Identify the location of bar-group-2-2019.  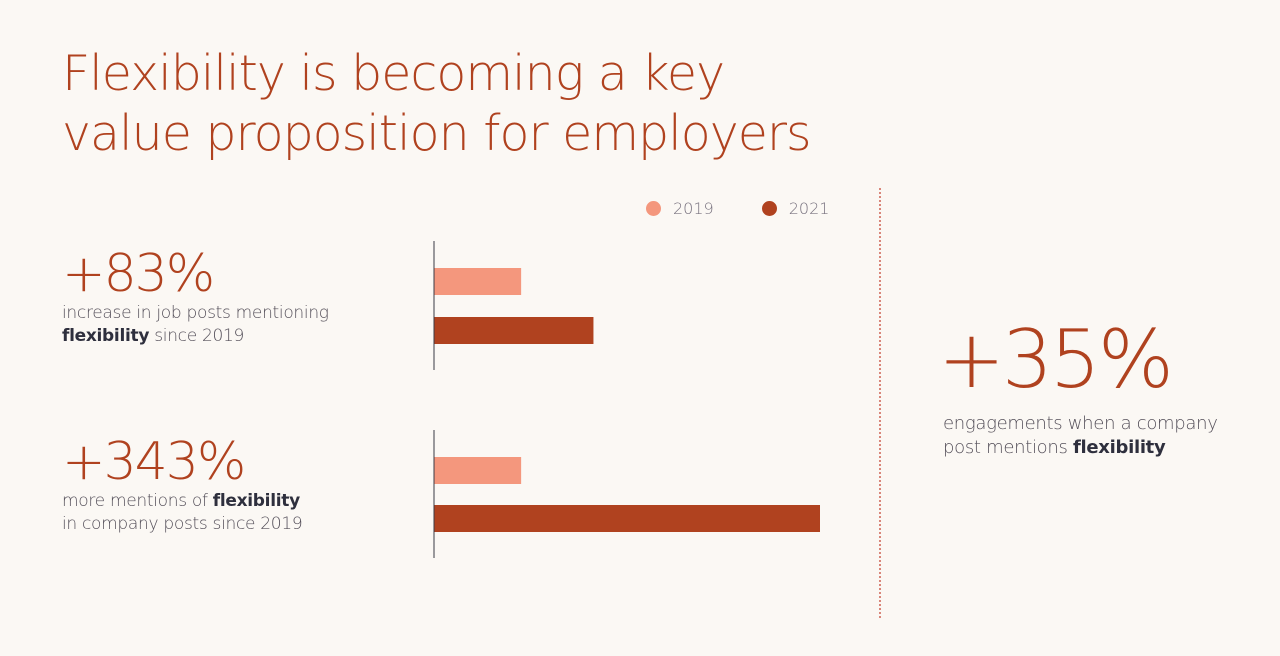
(478, 470).